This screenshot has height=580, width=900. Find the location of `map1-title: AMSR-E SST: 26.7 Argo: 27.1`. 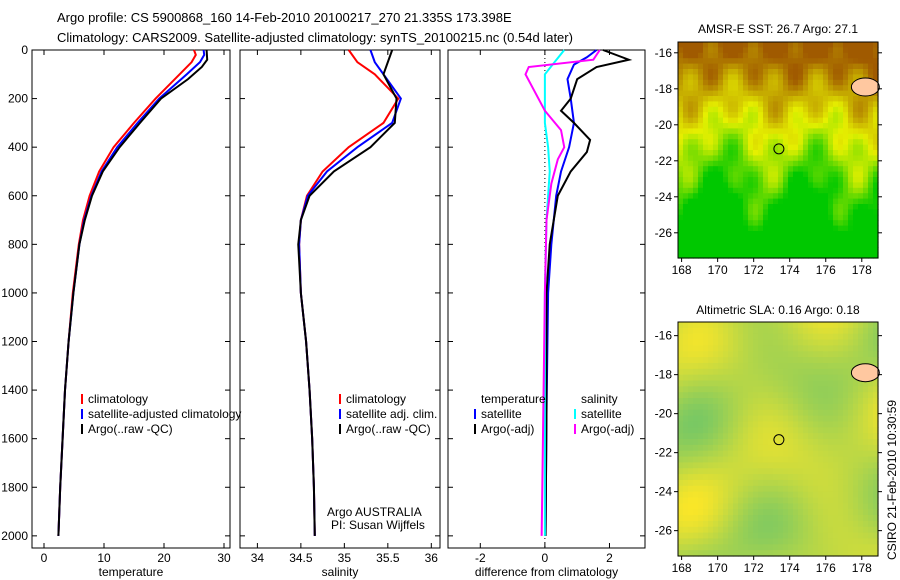

map1-title: AMSR-E SST: 26.7 Argo: 27.1 is located at coordinates (778, 29).